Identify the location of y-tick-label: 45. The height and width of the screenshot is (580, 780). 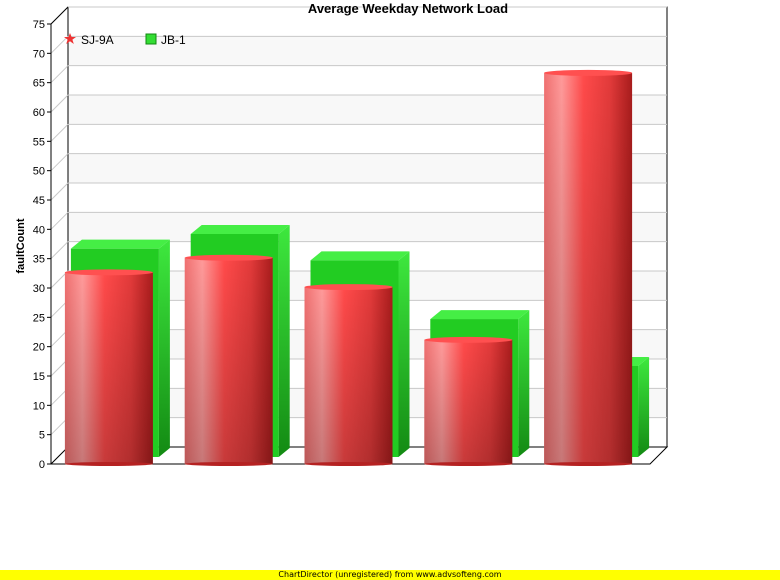
(39, 201).